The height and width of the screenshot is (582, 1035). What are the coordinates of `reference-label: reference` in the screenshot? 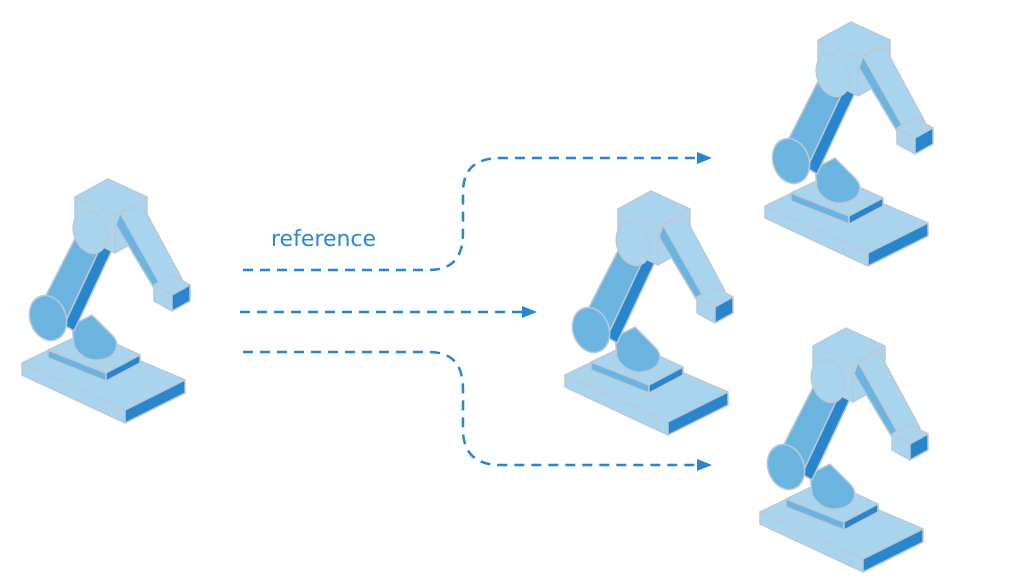 It's located at (323, 239).